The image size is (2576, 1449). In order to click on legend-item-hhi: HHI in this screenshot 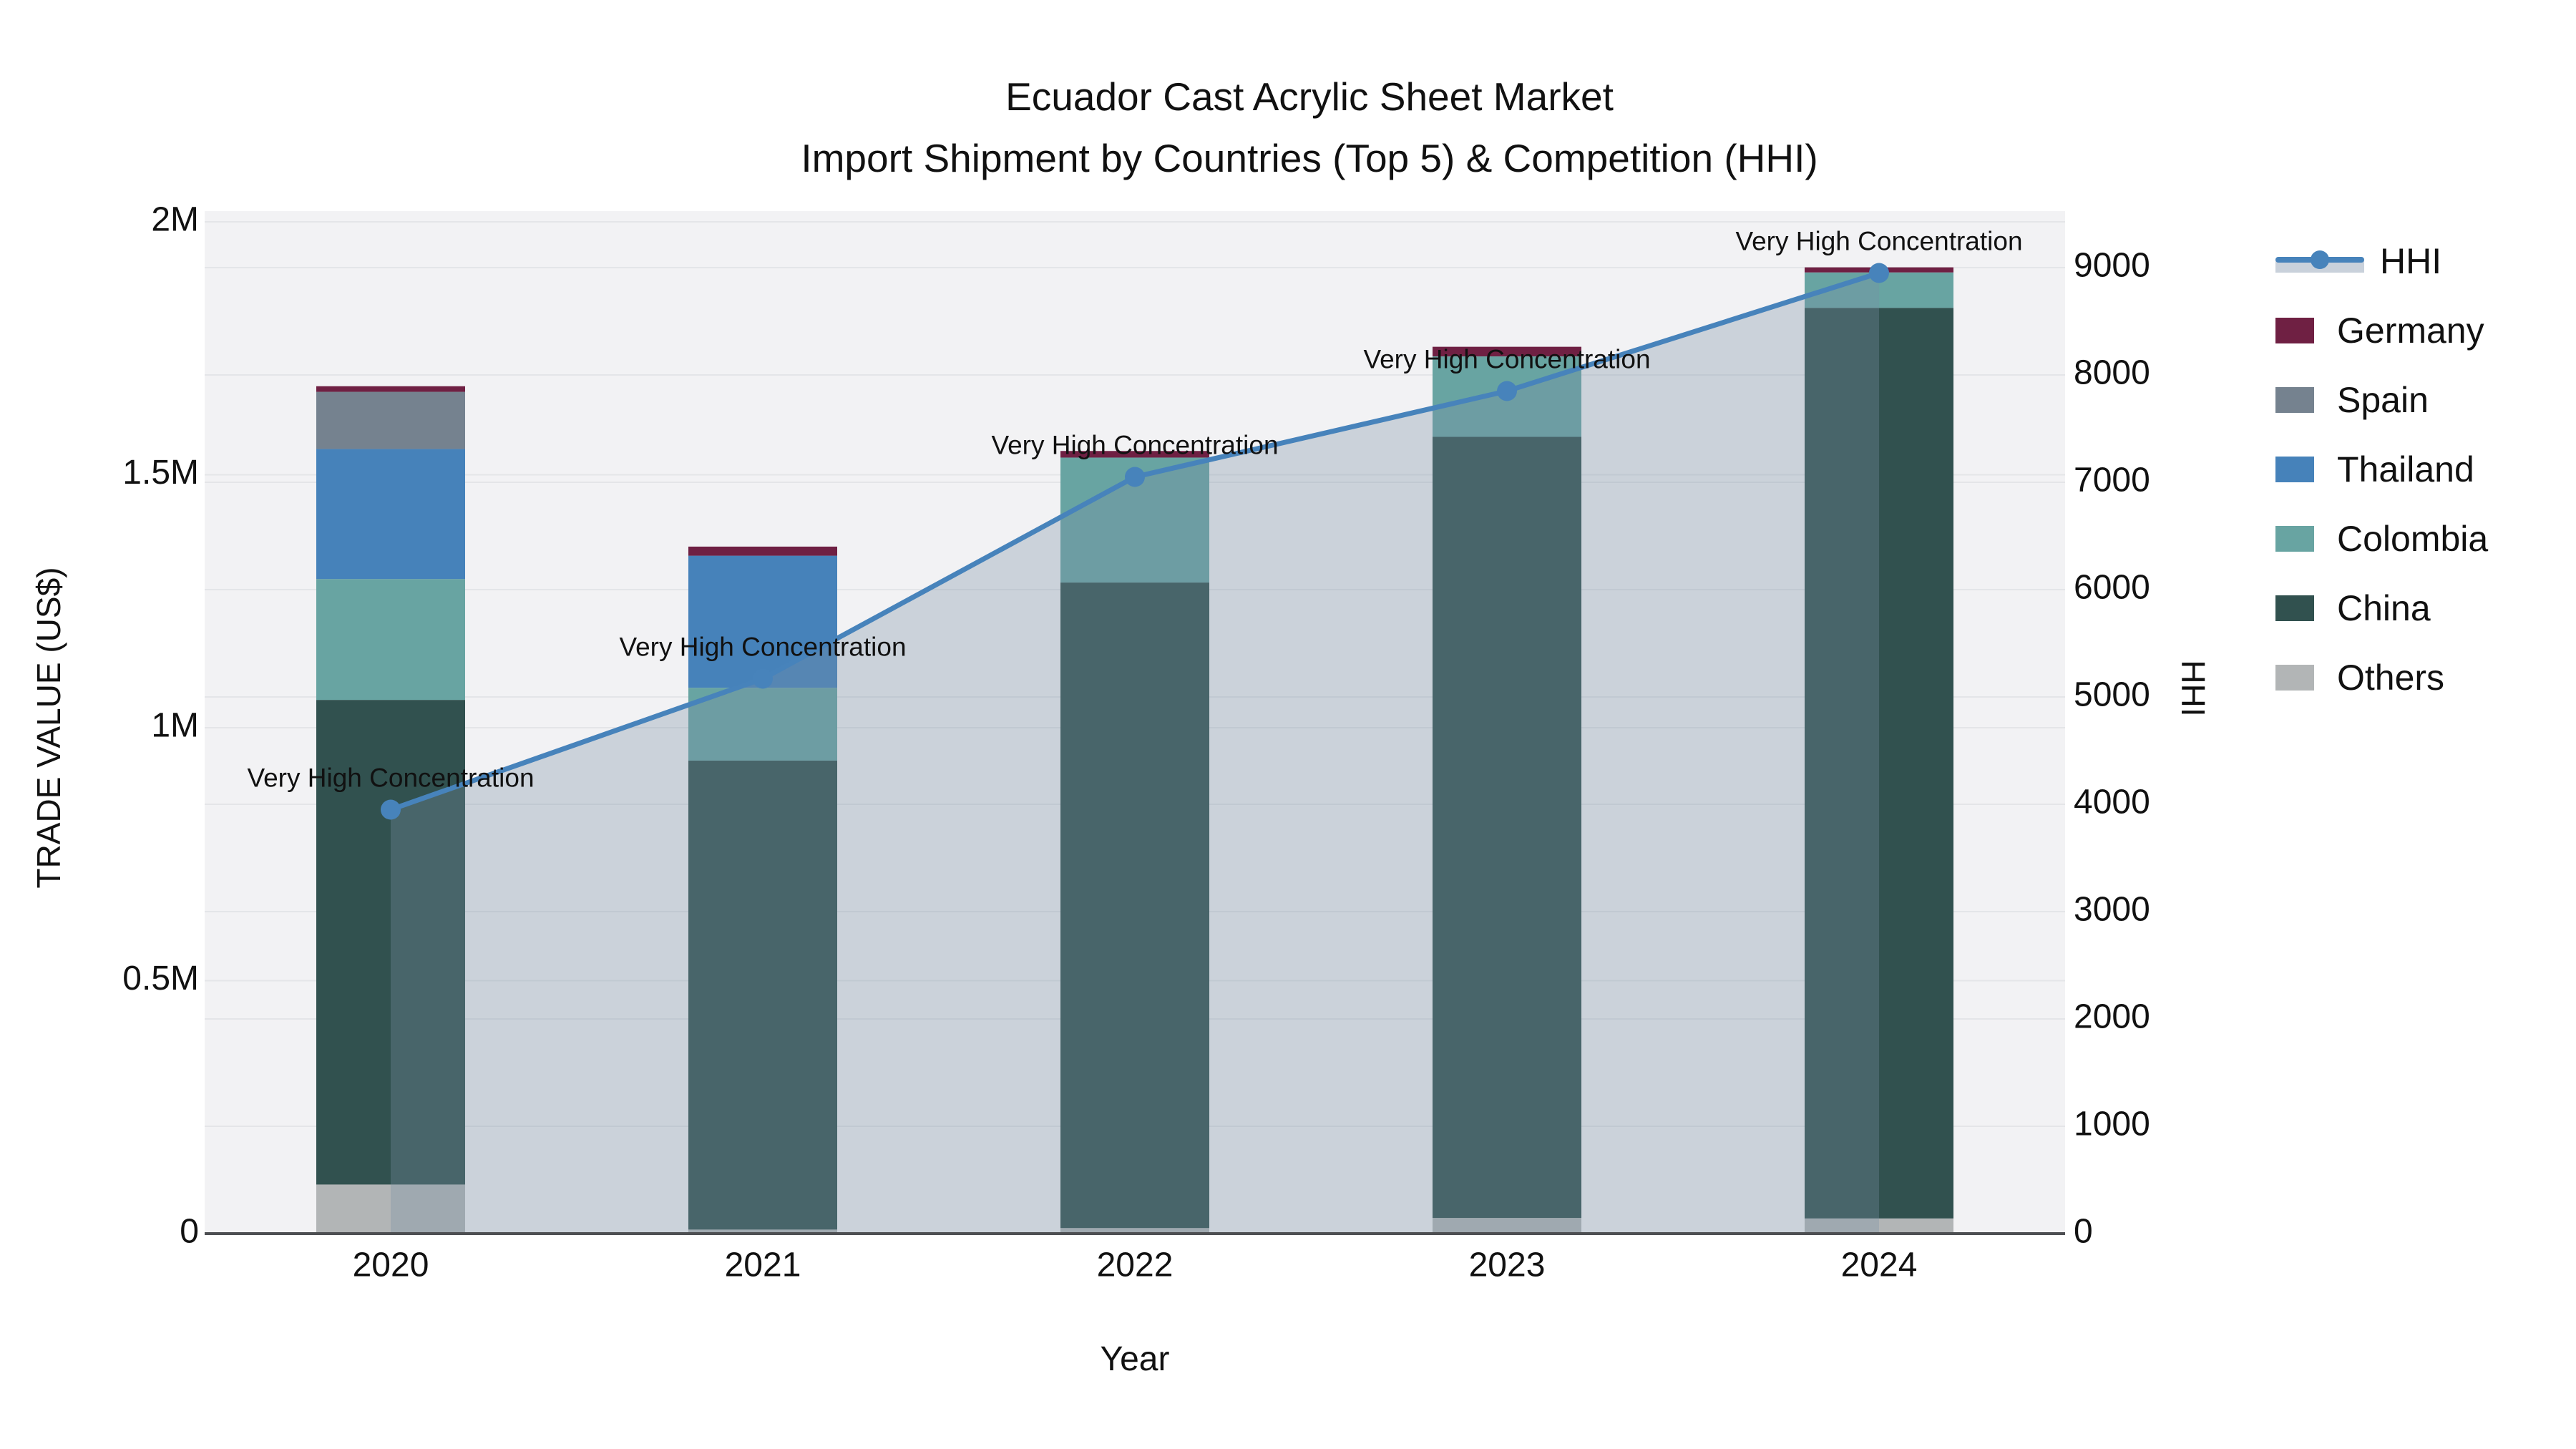, I will do `click(2381, 261)`.